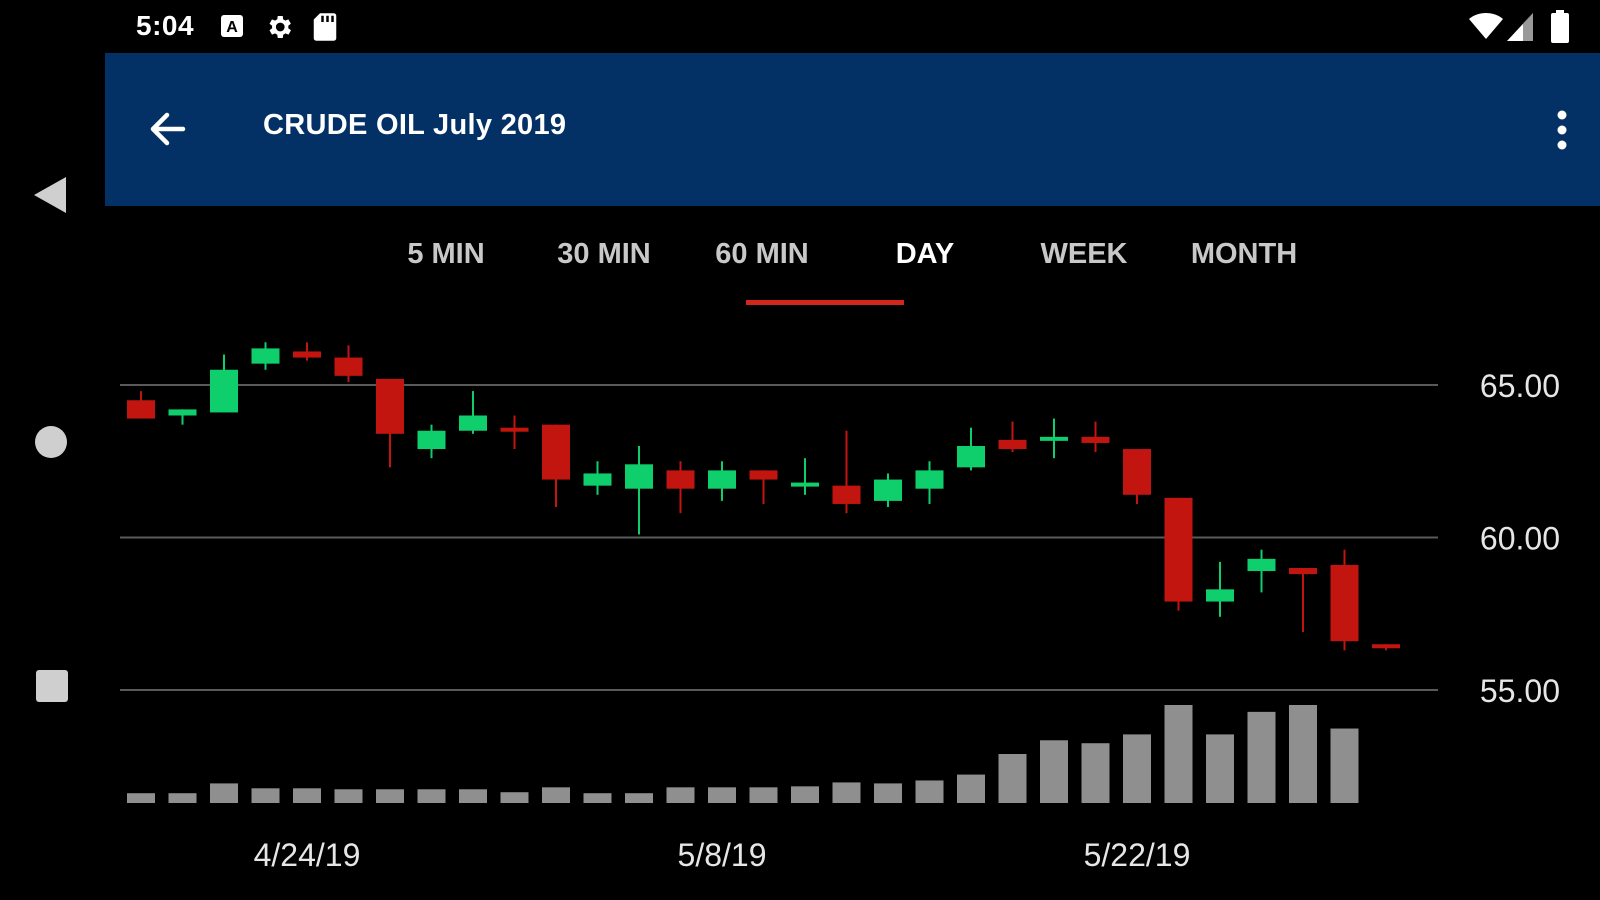 The height and width of the screenshot is (900, 1600). What do you see at coordinates (307, 855) in the screenshot?
I see `x-tick-label: 4/24/19` at bounding box center [307, 855].